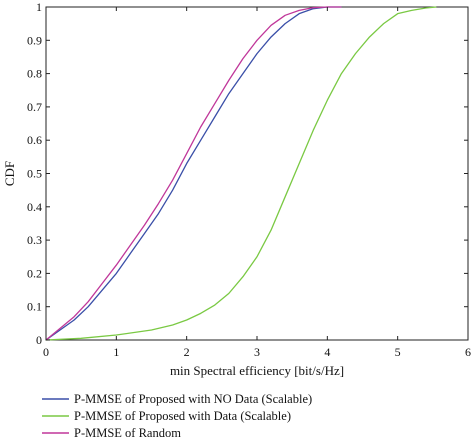 The width and height of the screenshot is (474, 448). I want to click on y-tick-label: 0.2, so click(34, 273).